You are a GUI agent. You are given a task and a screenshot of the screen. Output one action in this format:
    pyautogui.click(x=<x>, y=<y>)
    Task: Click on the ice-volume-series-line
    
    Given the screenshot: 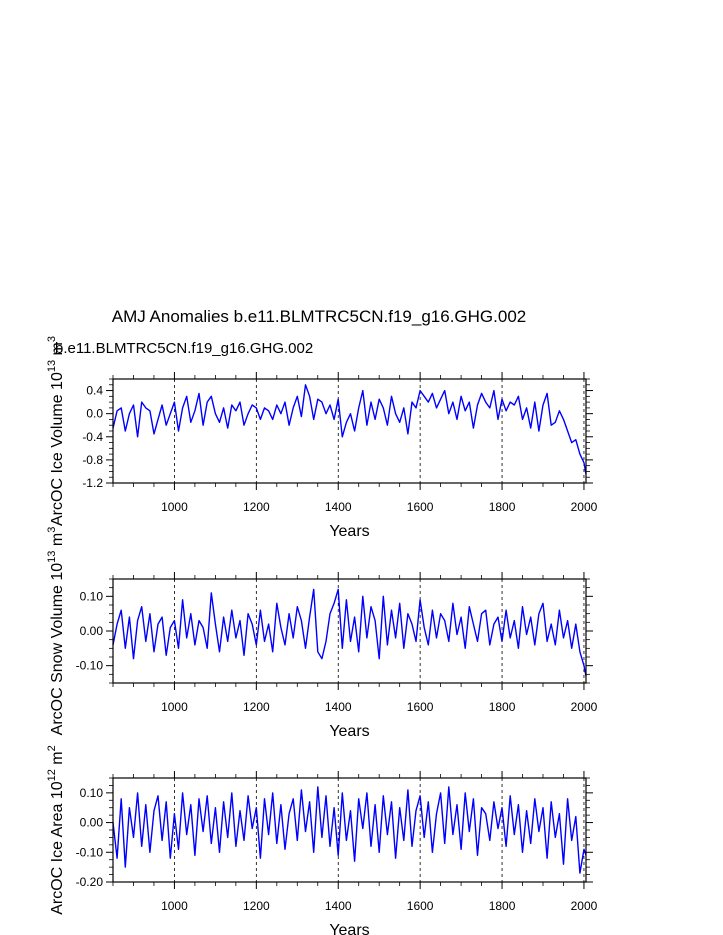 What is the action you would take?
    pyautogui.click(x=349, y=429)
    